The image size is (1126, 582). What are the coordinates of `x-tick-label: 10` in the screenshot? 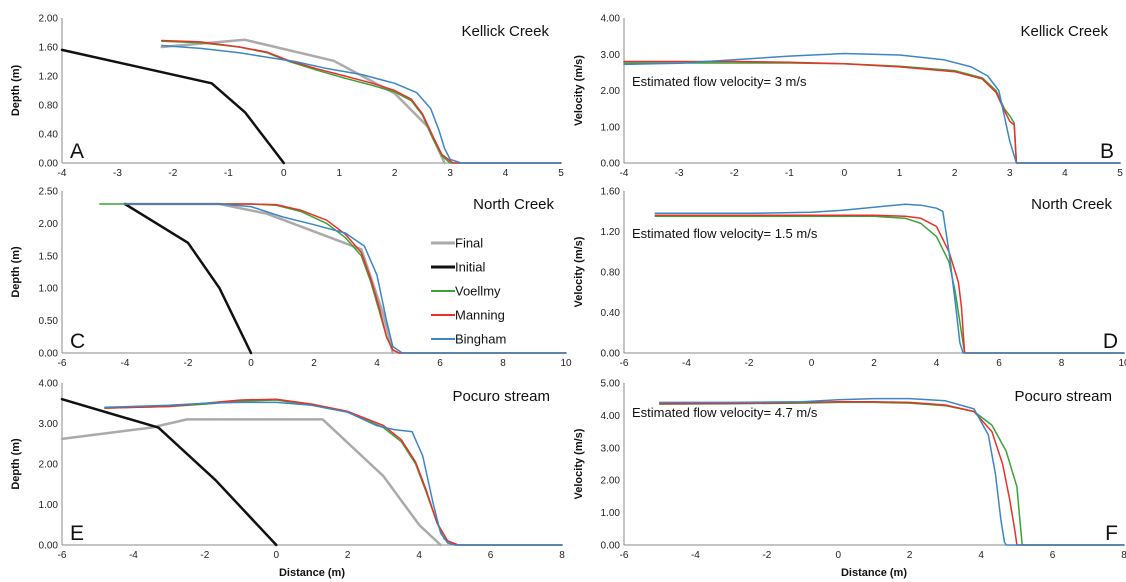 It's located at (566, 363).